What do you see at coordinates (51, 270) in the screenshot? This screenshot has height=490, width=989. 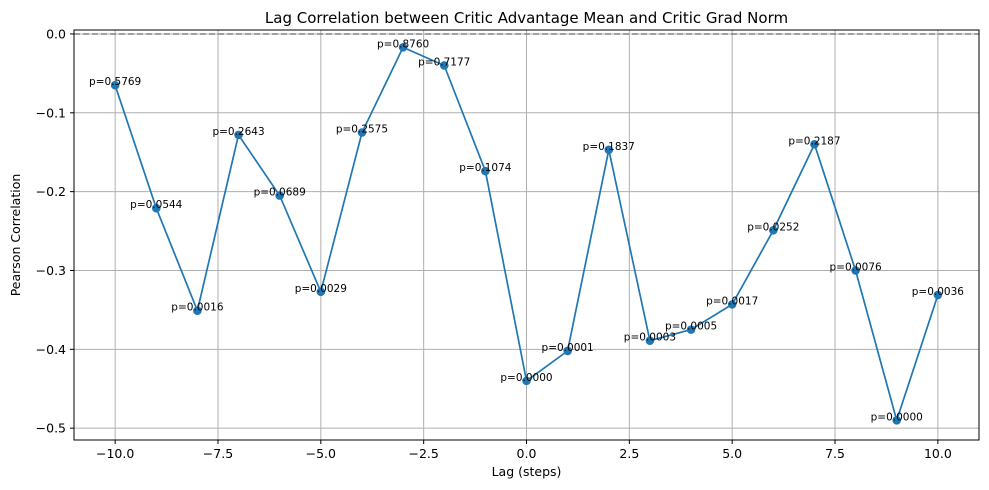 I see `y-tick-label: −0.3` at bounding box center [51, 270].